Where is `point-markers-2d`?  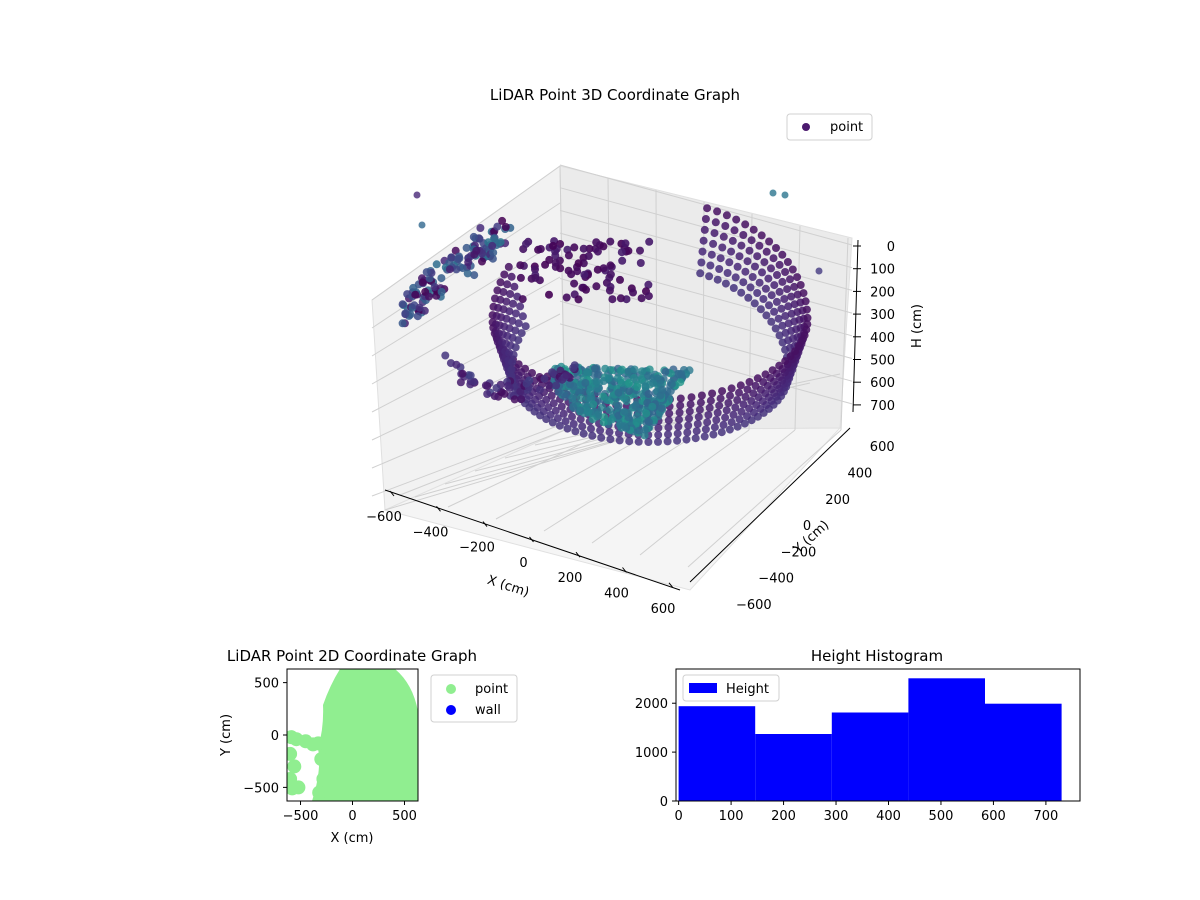 point-markers-2d is located at coordinates (309, 765).